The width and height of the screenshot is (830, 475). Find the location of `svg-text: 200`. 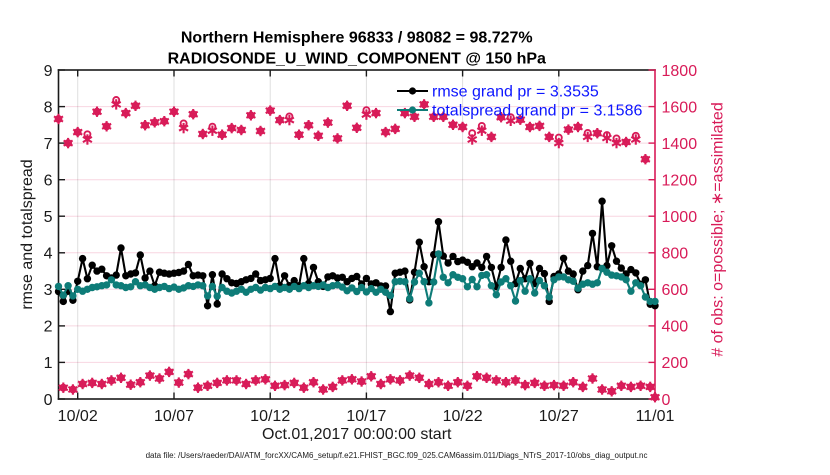

svg-text: 200 is located at coordinates (675, 363).